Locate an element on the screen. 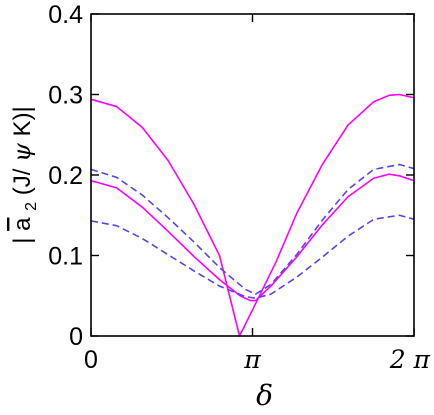  y-label-subscript: 2 is located at coordinates (31, 206).